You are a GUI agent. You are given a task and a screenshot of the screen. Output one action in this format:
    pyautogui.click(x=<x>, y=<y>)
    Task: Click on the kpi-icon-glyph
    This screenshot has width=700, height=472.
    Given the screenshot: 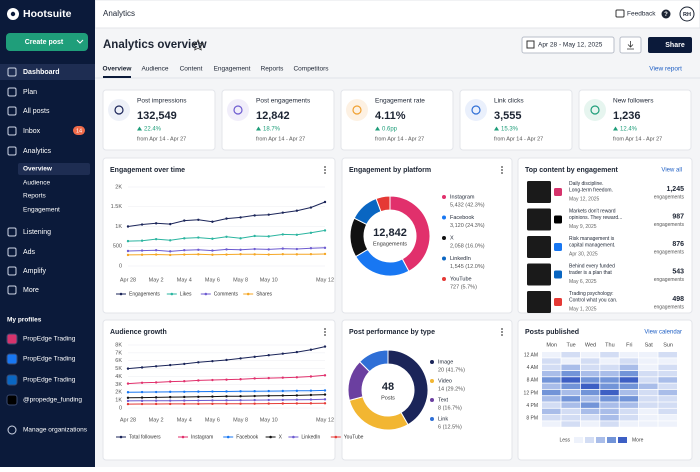 What is the action you would take?
    pyautogui.click(x=119, y=110)
    